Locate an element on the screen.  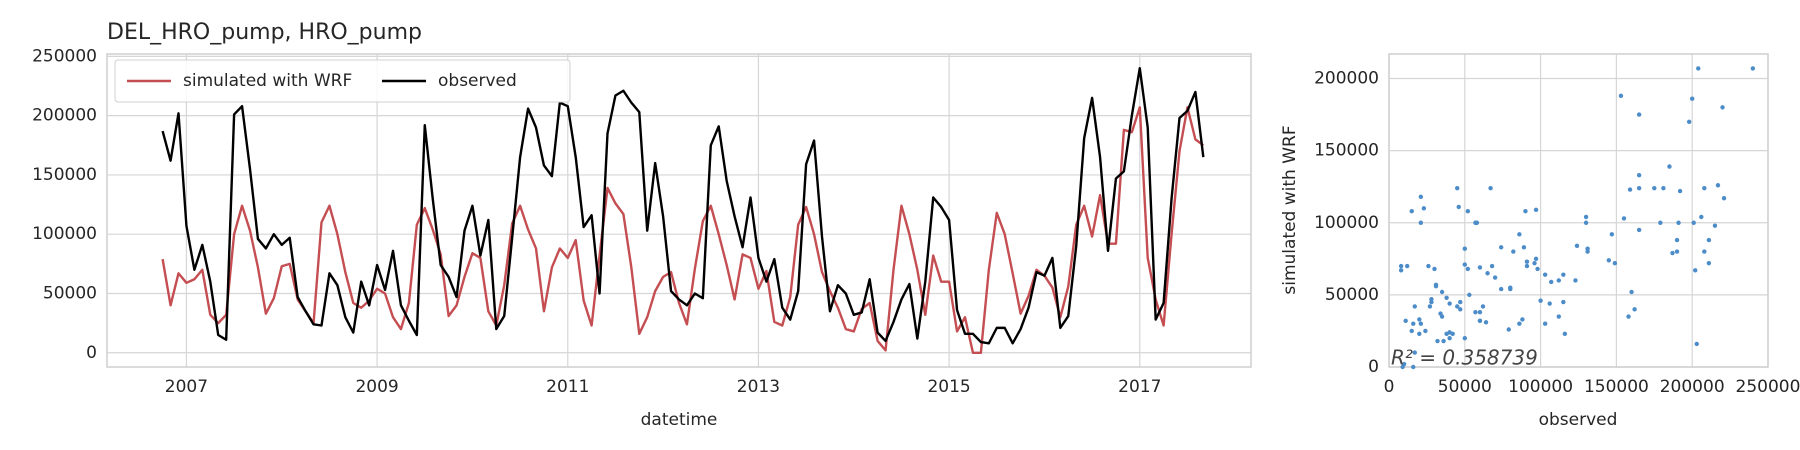
y-tick-label: 250000 is located at coordinates (64, 56).